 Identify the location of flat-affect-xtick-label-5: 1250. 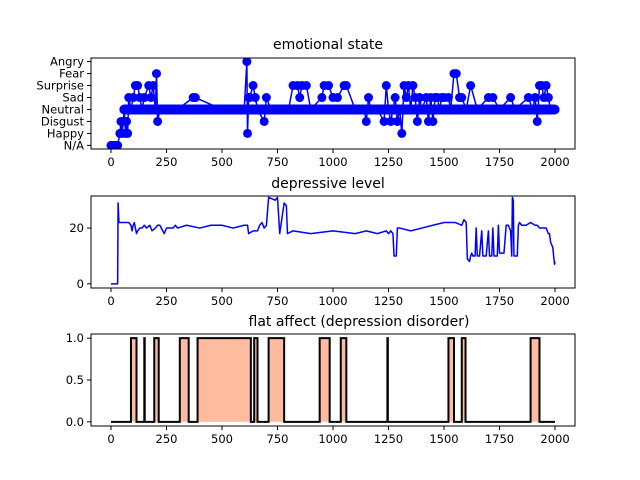
(388, 439).